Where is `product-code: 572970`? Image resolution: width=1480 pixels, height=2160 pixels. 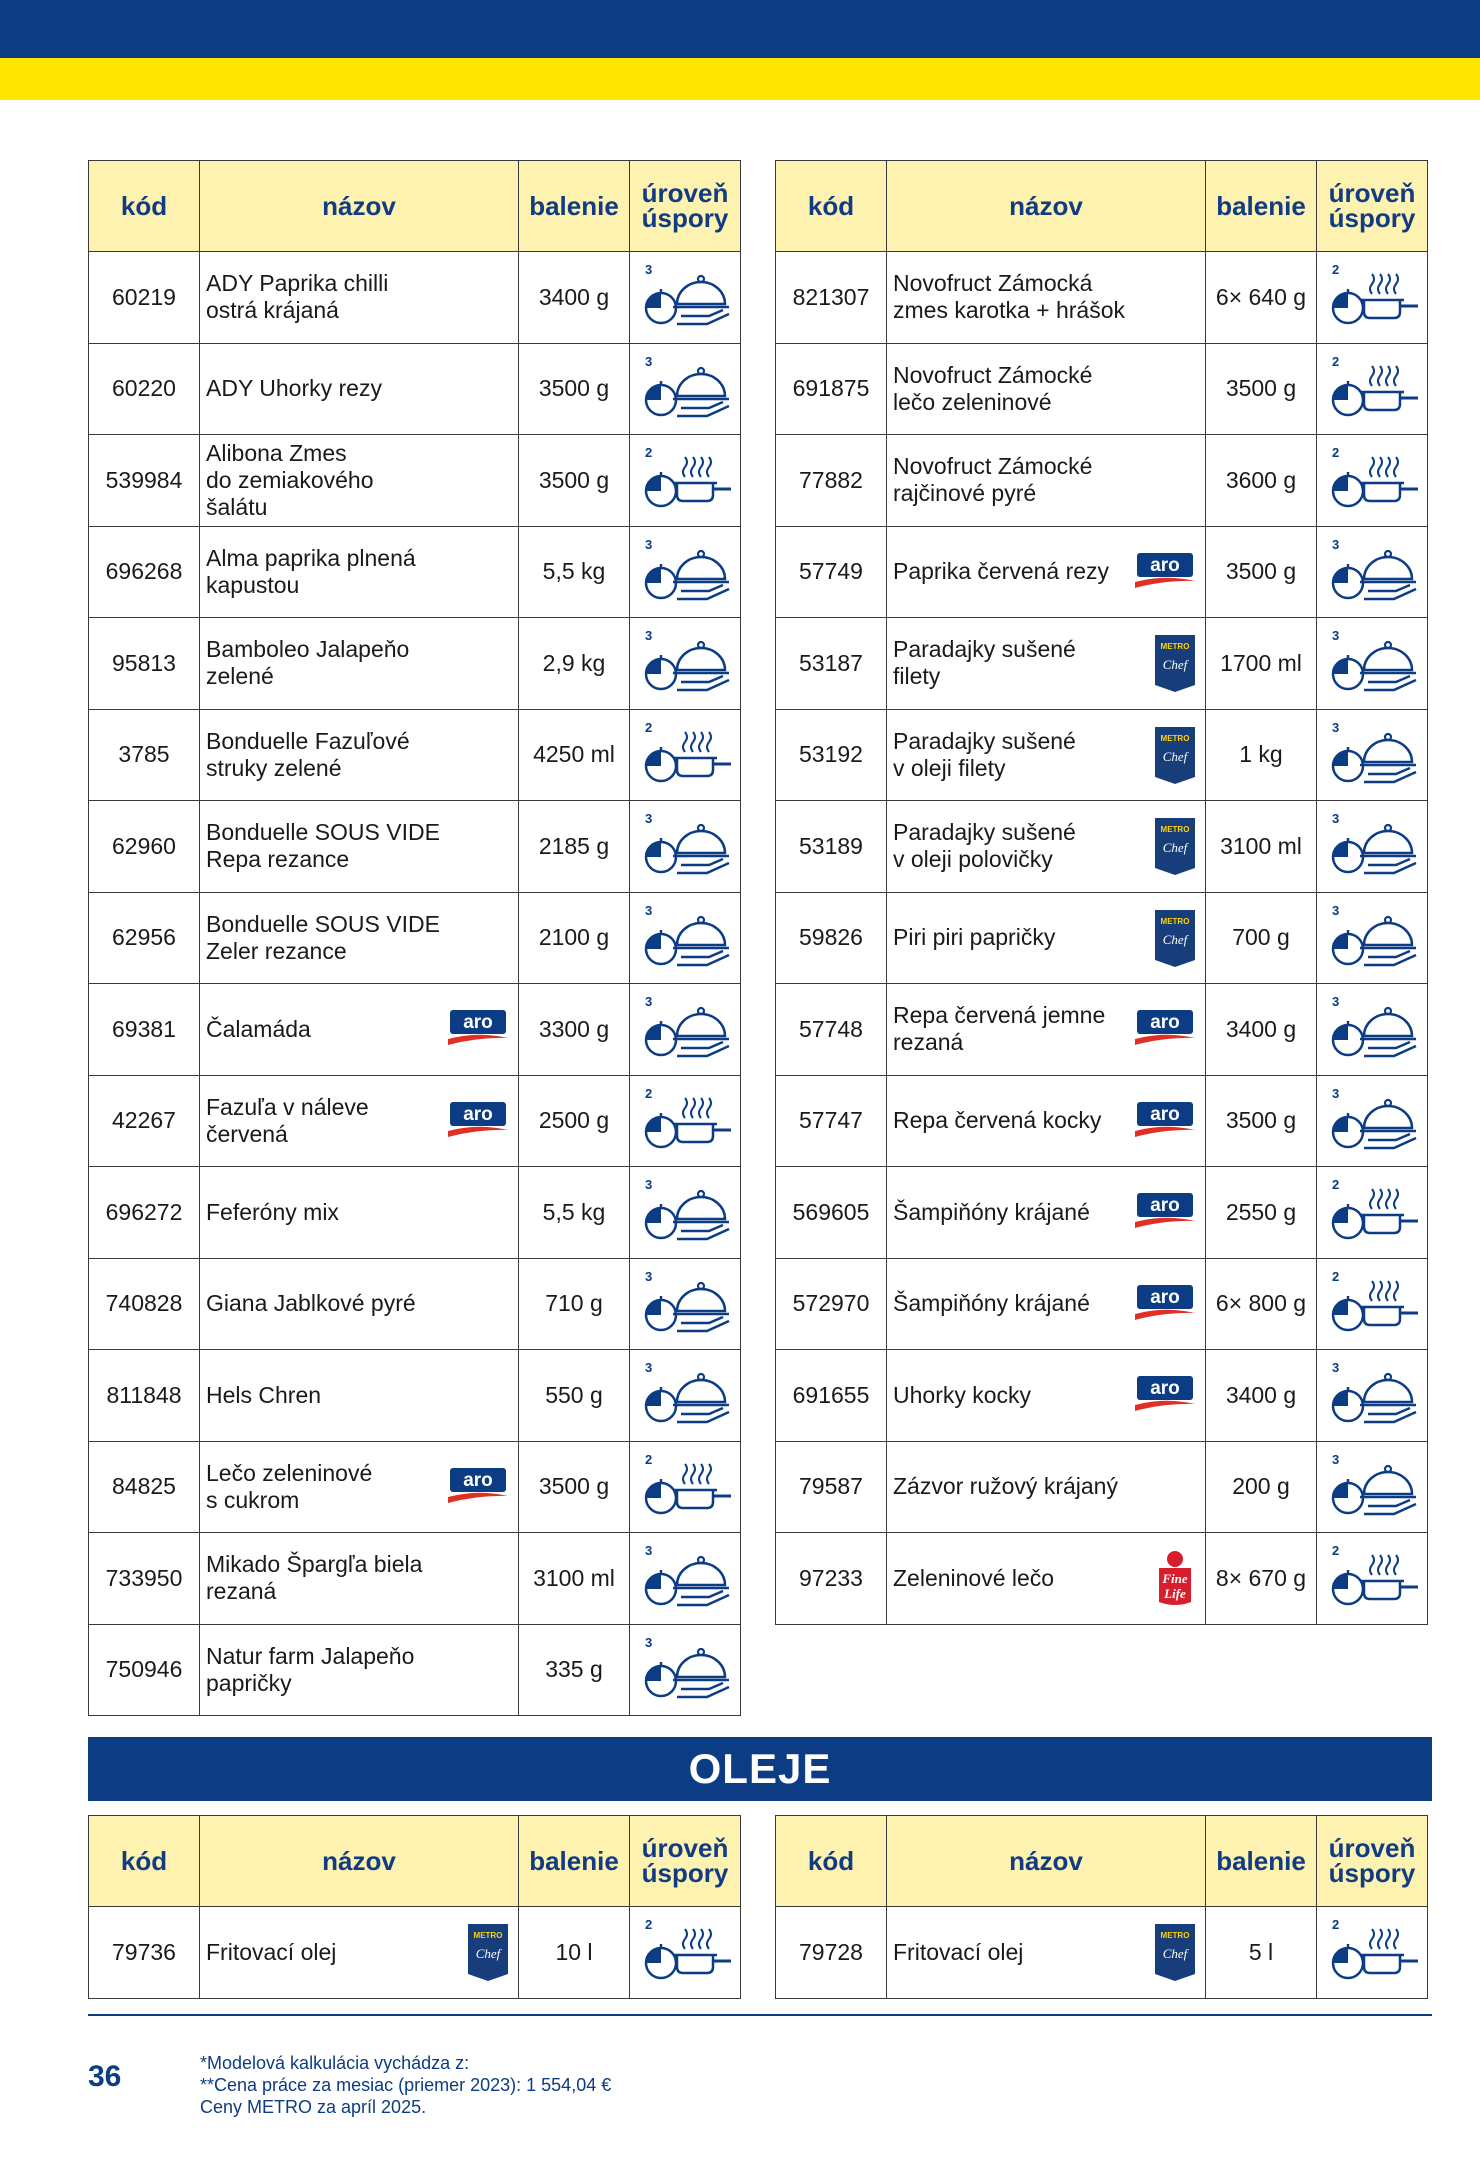 product-code: 572970 is located at coordinates (831, 1303).